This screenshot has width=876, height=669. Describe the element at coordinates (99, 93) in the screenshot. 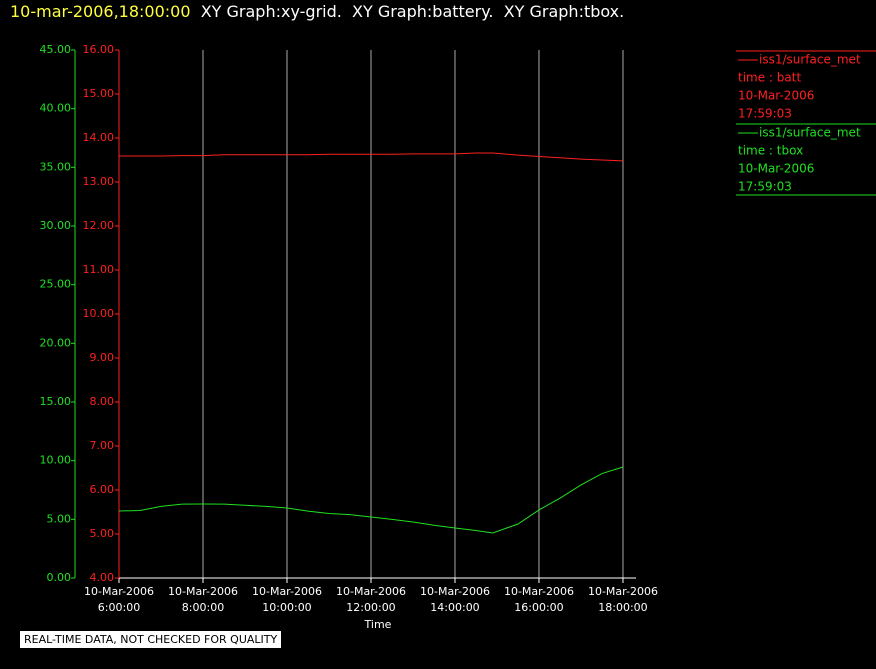

I see `y2-tick-label: 15.00` at that location.